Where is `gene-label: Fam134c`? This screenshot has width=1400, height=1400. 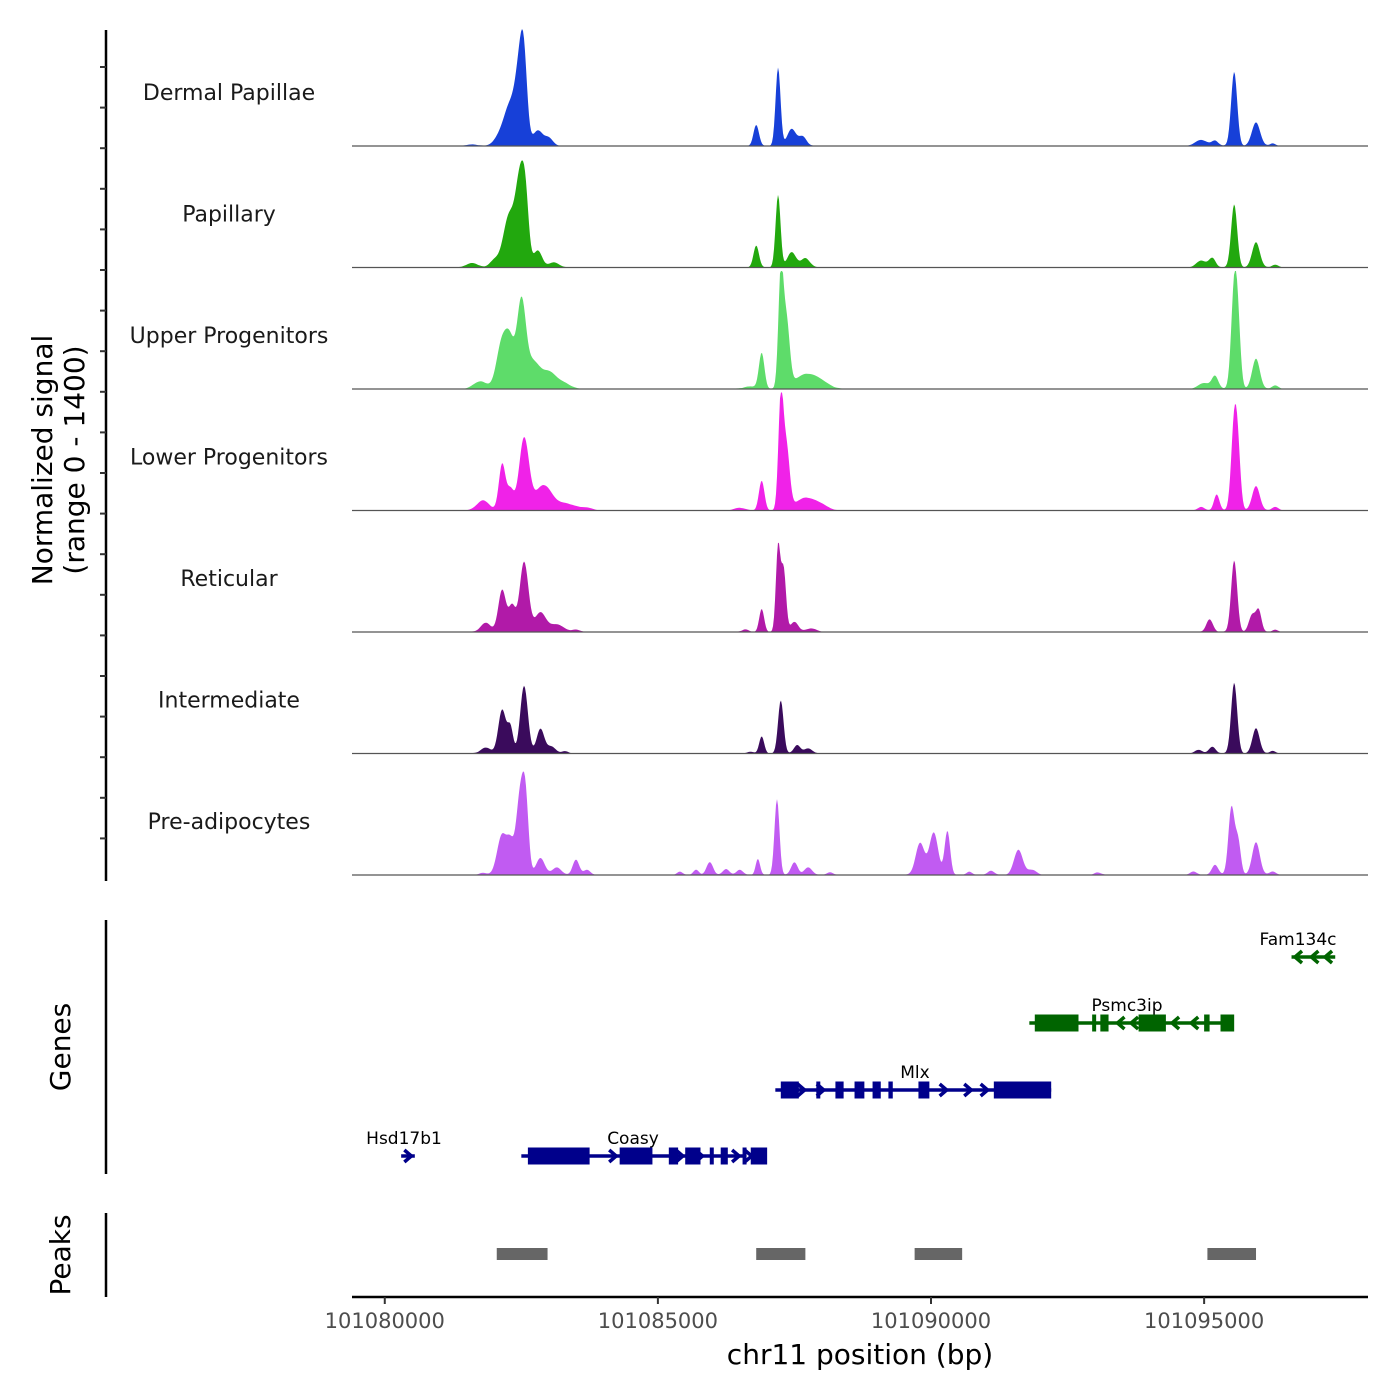 gene-label: Fam134c is located at coordinates (1298, 940).